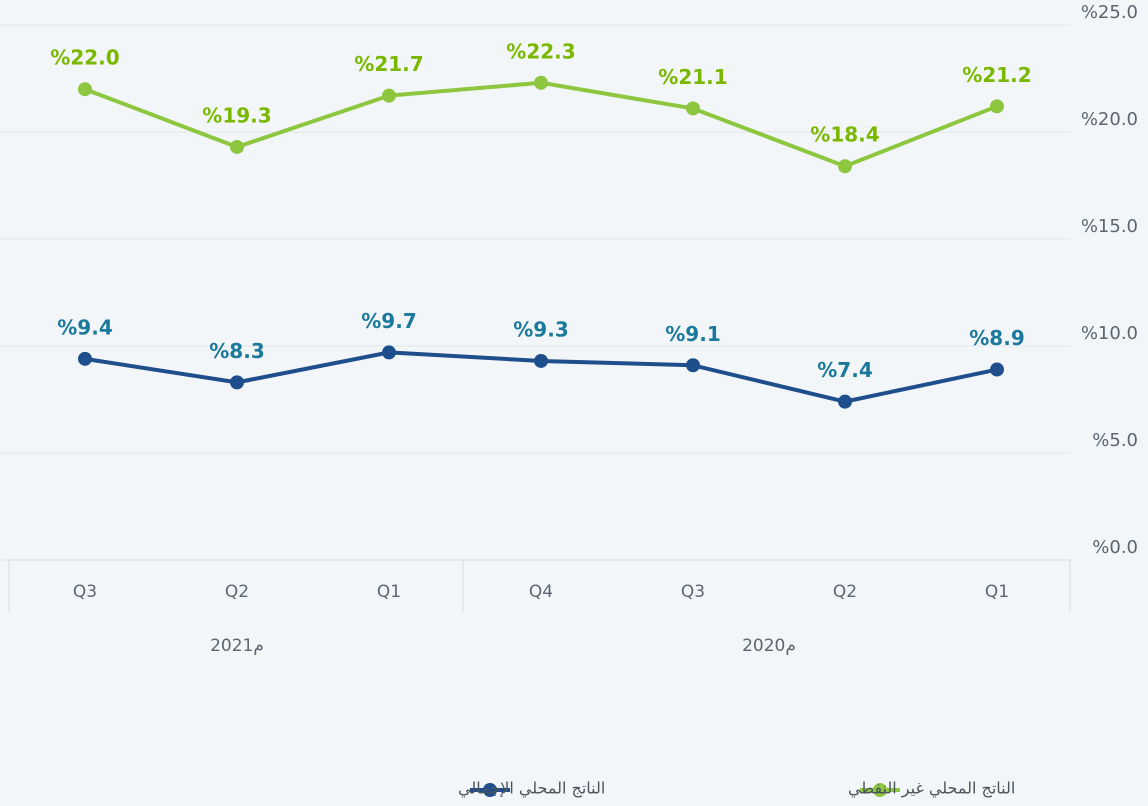 Image resolution: width=1148 pixels, height=806 pixels. Describe the element at coordinates (692, 77) in the screenshot. I see `data-label: %21.1` at that location.